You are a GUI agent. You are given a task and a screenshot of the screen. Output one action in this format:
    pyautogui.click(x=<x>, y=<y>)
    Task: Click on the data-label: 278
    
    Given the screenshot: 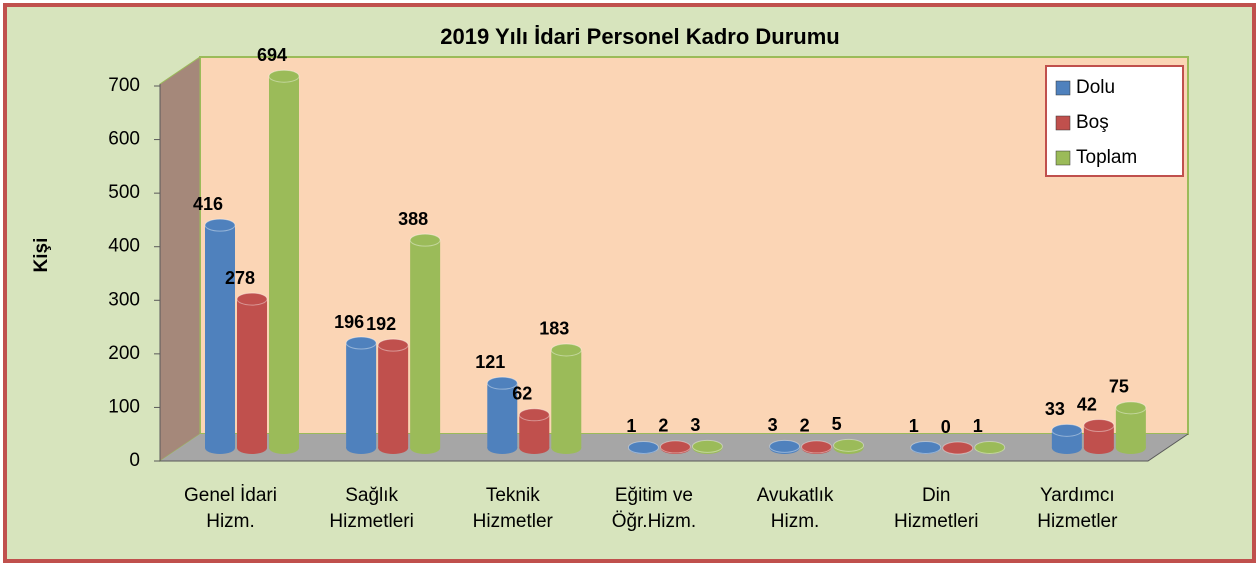 What is the action you would take?
    pyautogui.click(x=240, y=278)
    